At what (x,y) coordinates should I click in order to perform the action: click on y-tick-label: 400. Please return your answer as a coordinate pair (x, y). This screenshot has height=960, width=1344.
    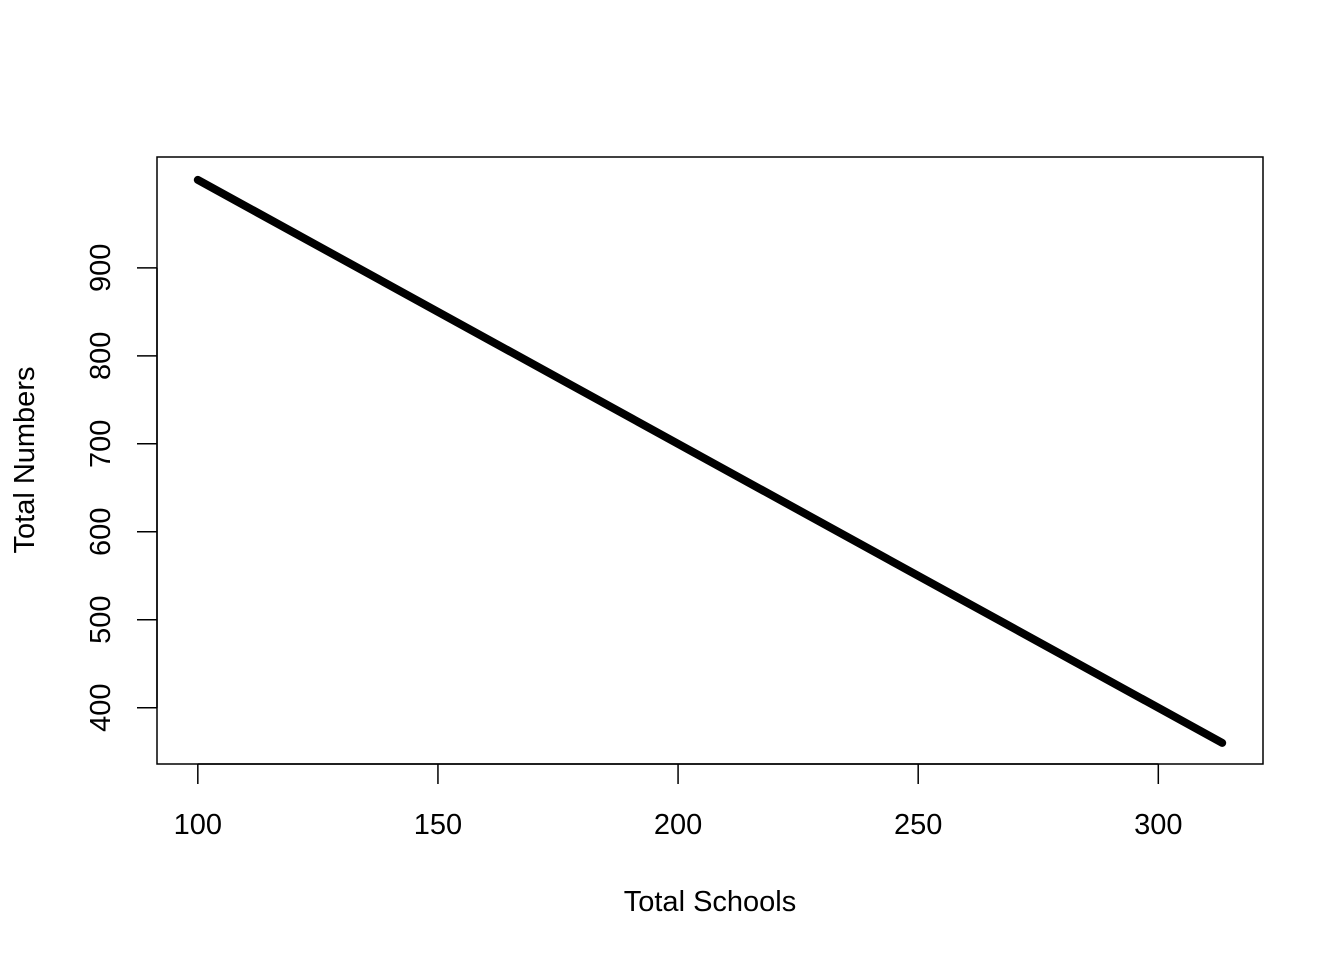
    Looking at the image, I should click on (101, 708).